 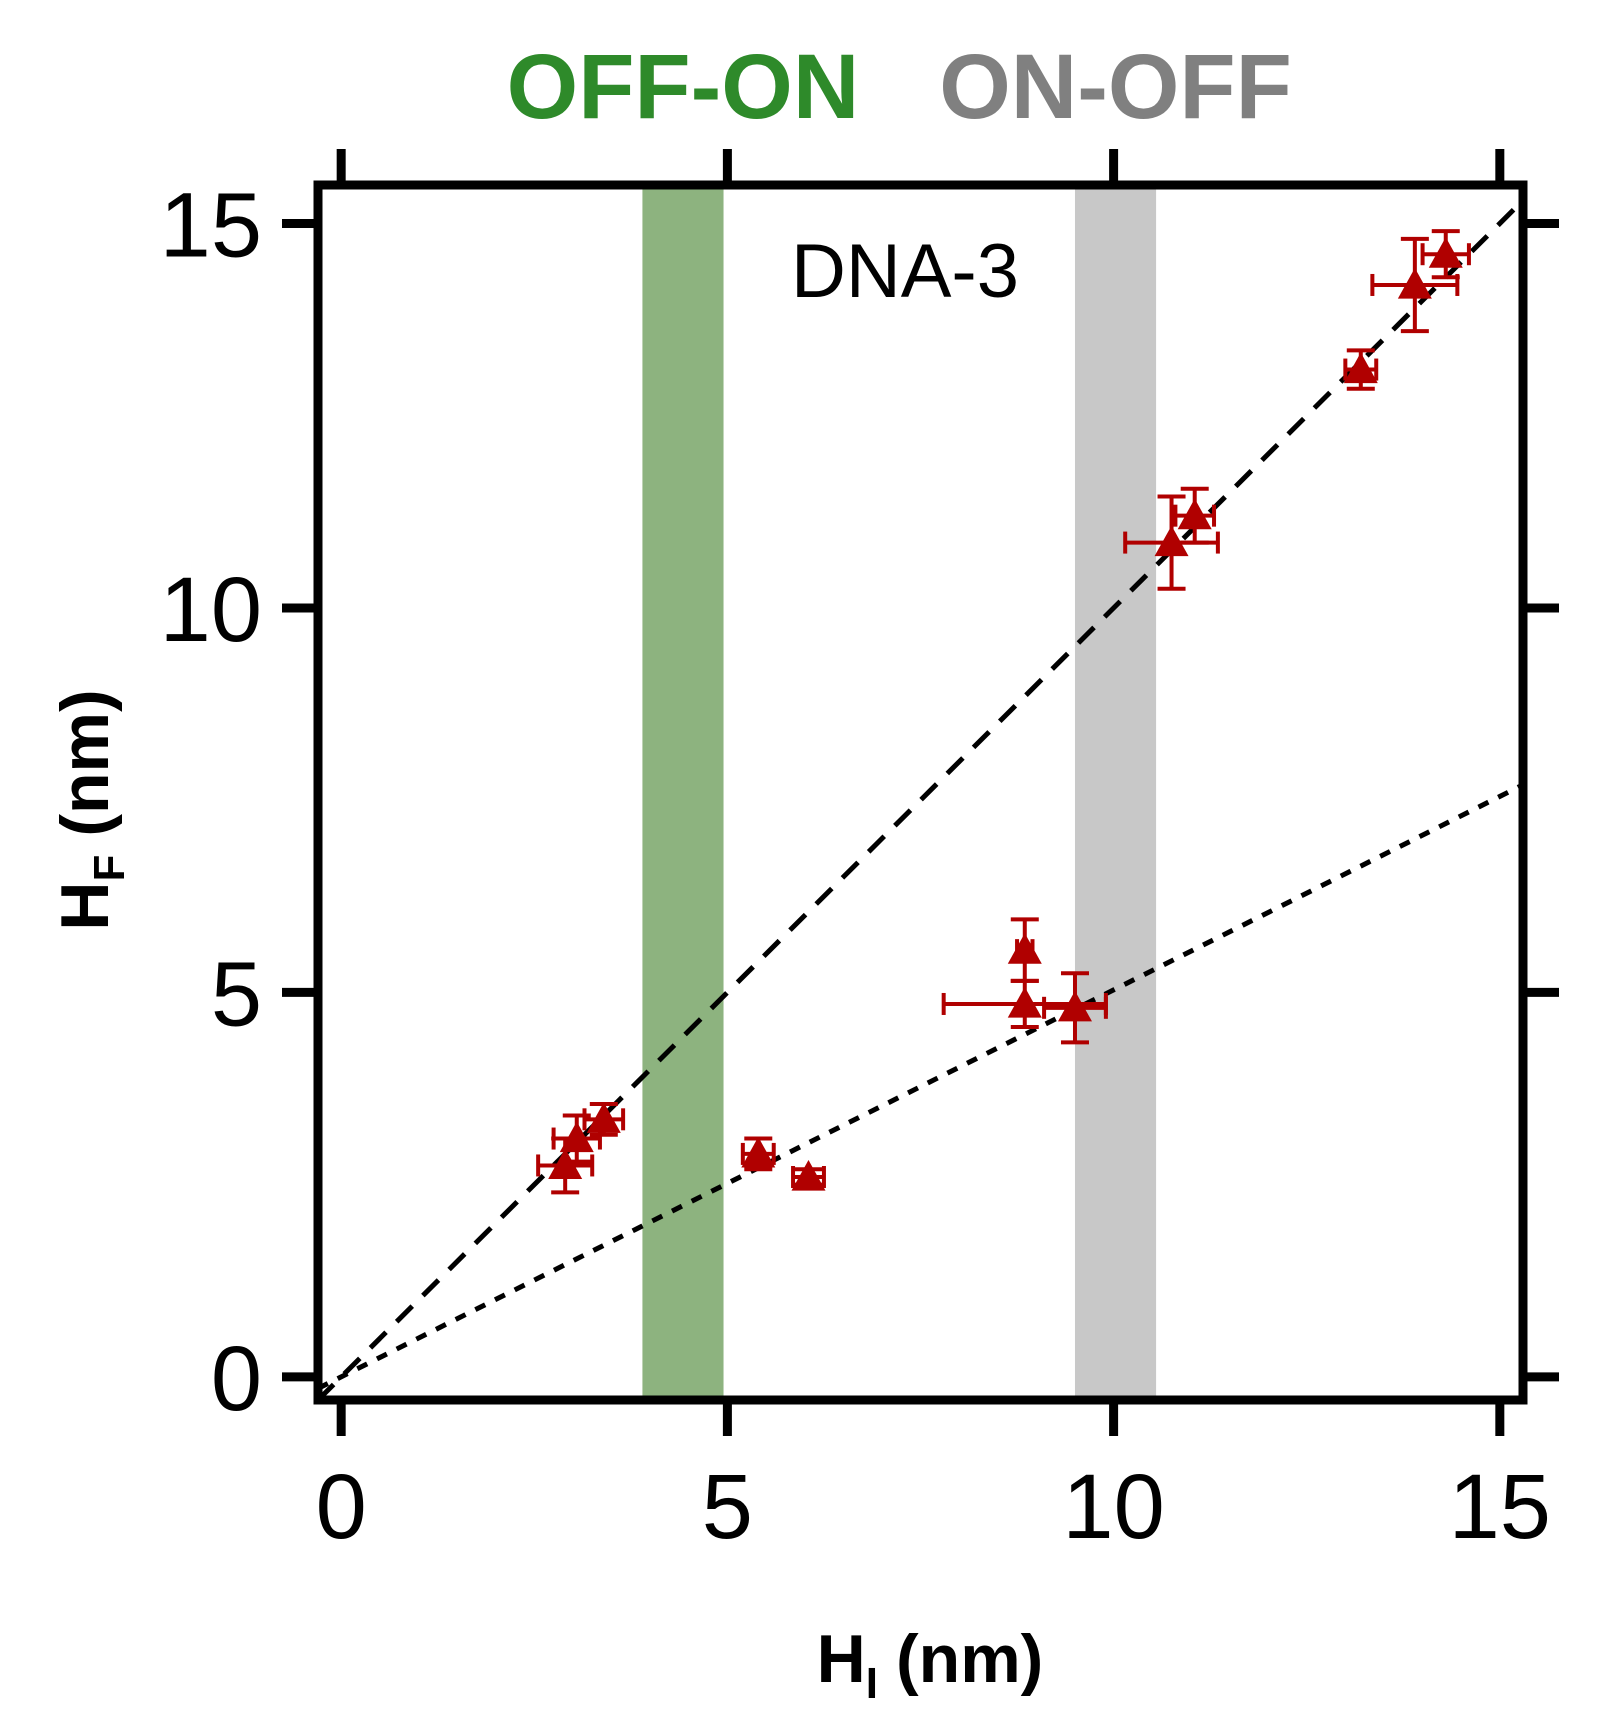 I want to click on x-tick-label-0: 0, so click(x=341, y=1507).